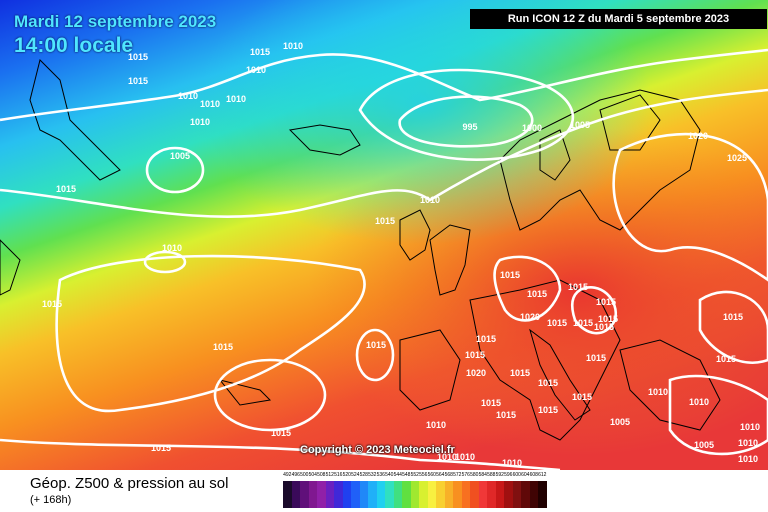  I want to click on pressure-label: 995, so click(469, 127).